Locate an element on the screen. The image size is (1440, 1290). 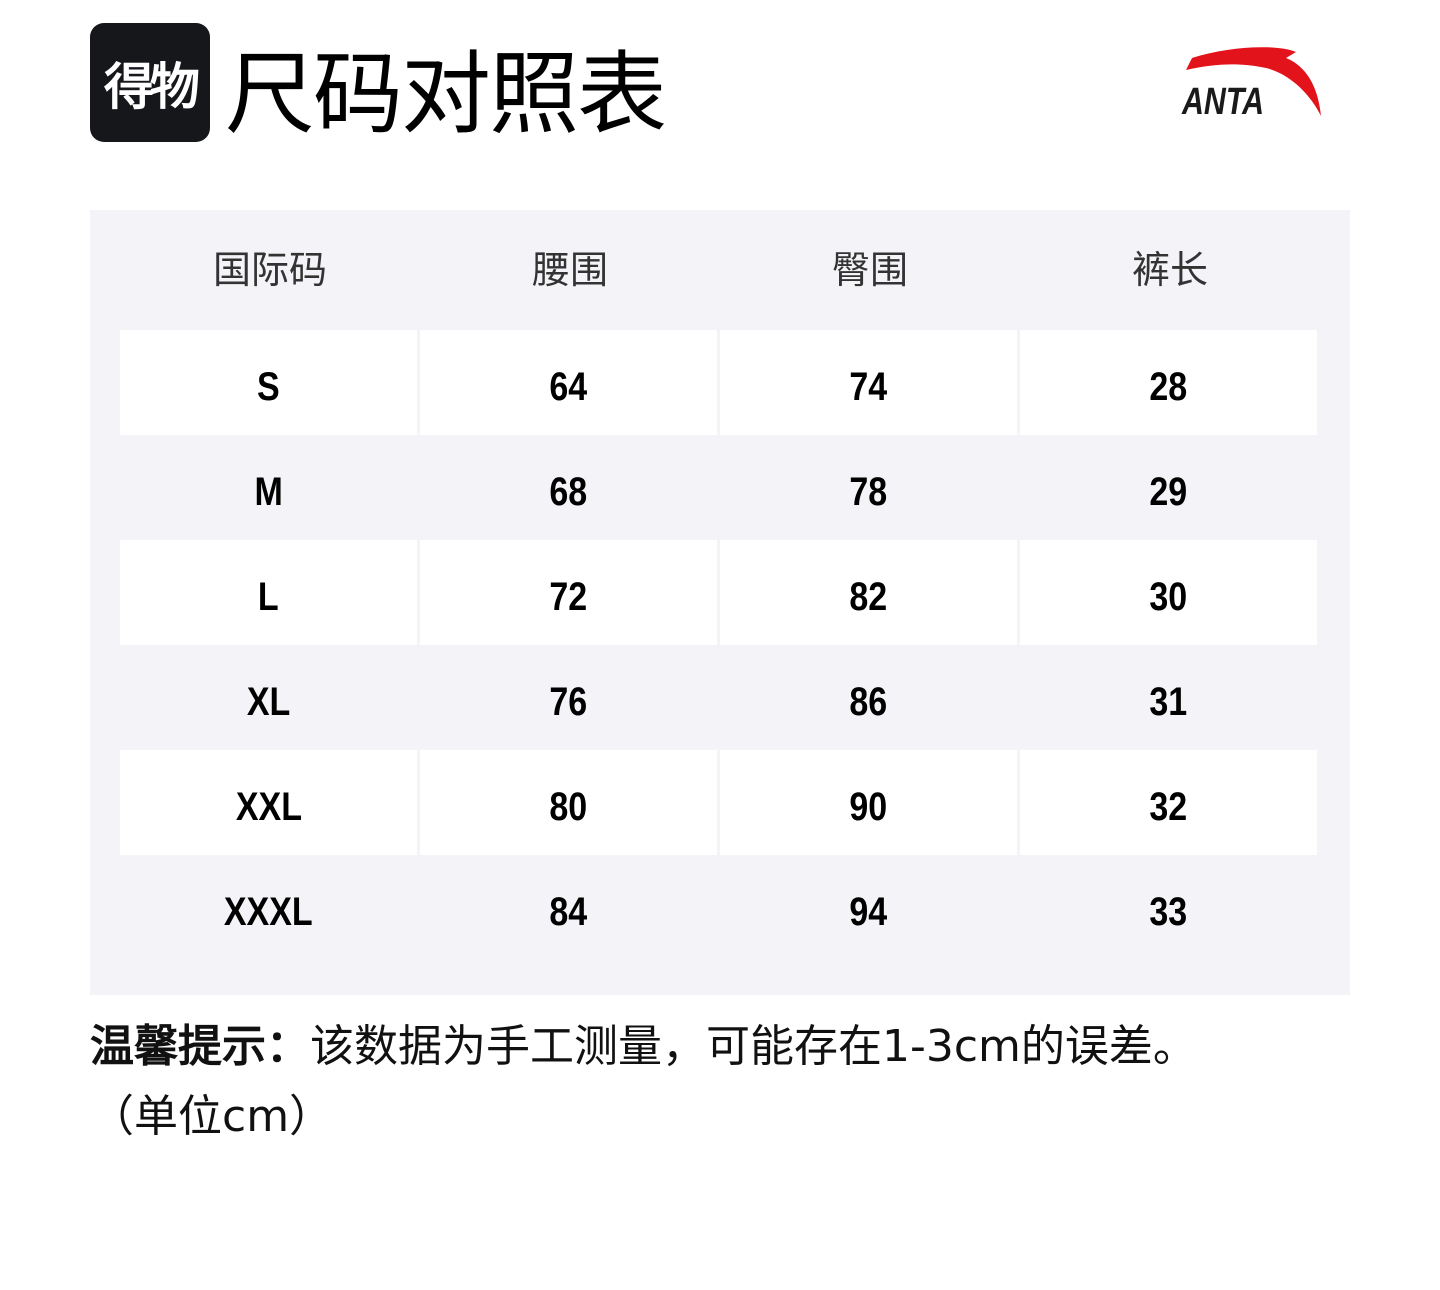
table-row: L 72 82 30 is located at coordinates (720, 592).